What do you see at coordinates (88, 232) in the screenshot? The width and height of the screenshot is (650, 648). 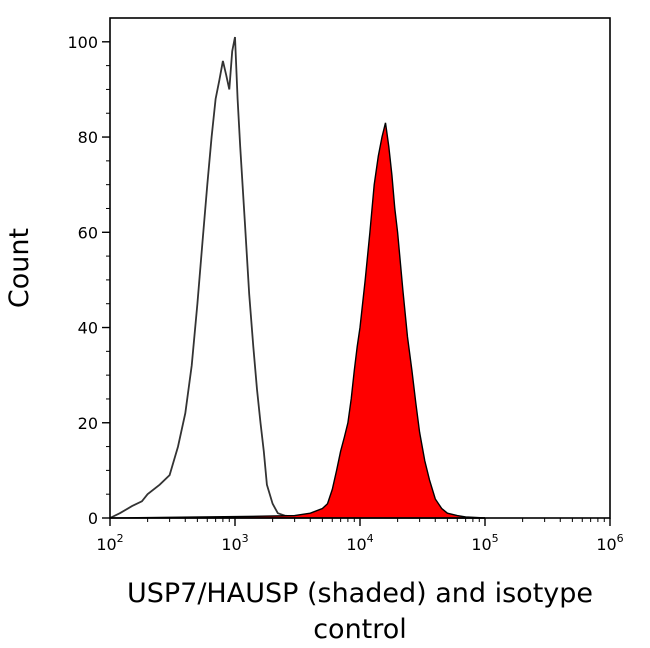 I see `y-tick-label: 60` at bounding box center [88, 232].